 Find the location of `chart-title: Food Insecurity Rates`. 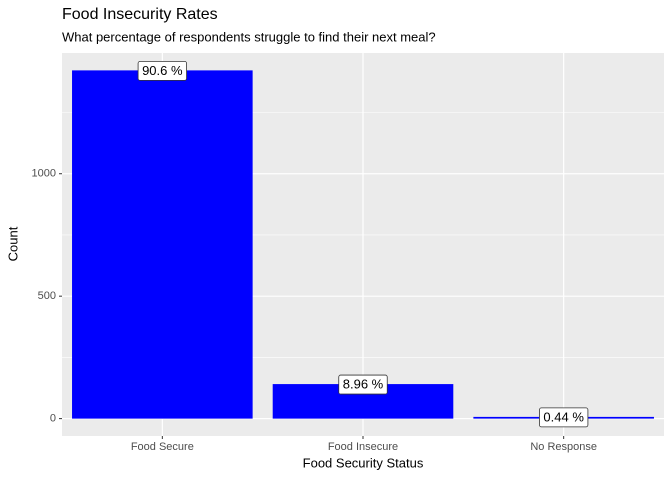

chart-title: Food Insecurity Rates is located at coordinates (140, 14).